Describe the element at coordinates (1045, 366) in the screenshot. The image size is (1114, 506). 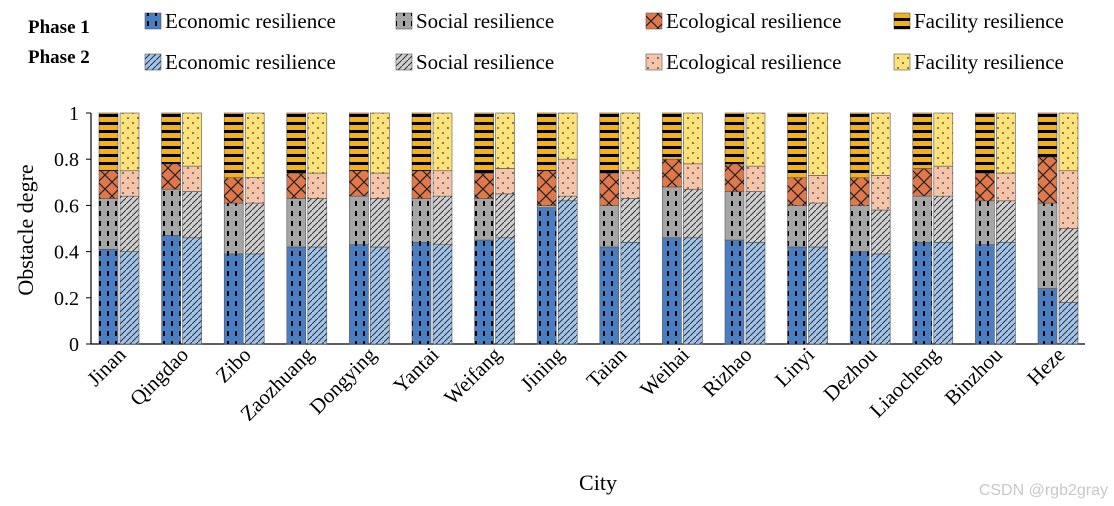
I see `x-tick-label-heze: Heze` at that location.